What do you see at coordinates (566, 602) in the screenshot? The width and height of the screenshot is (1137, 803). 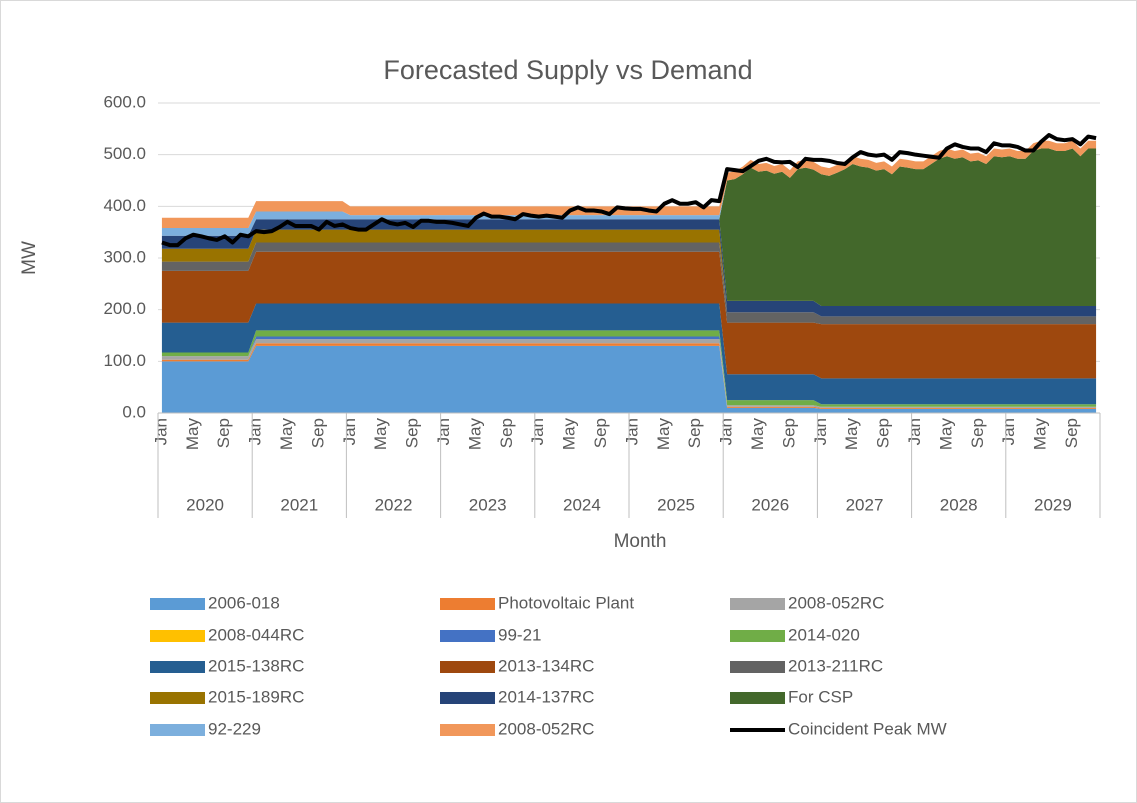 I see `legend-label: Photovoltaic Plant` at bounding box center [566, 602].